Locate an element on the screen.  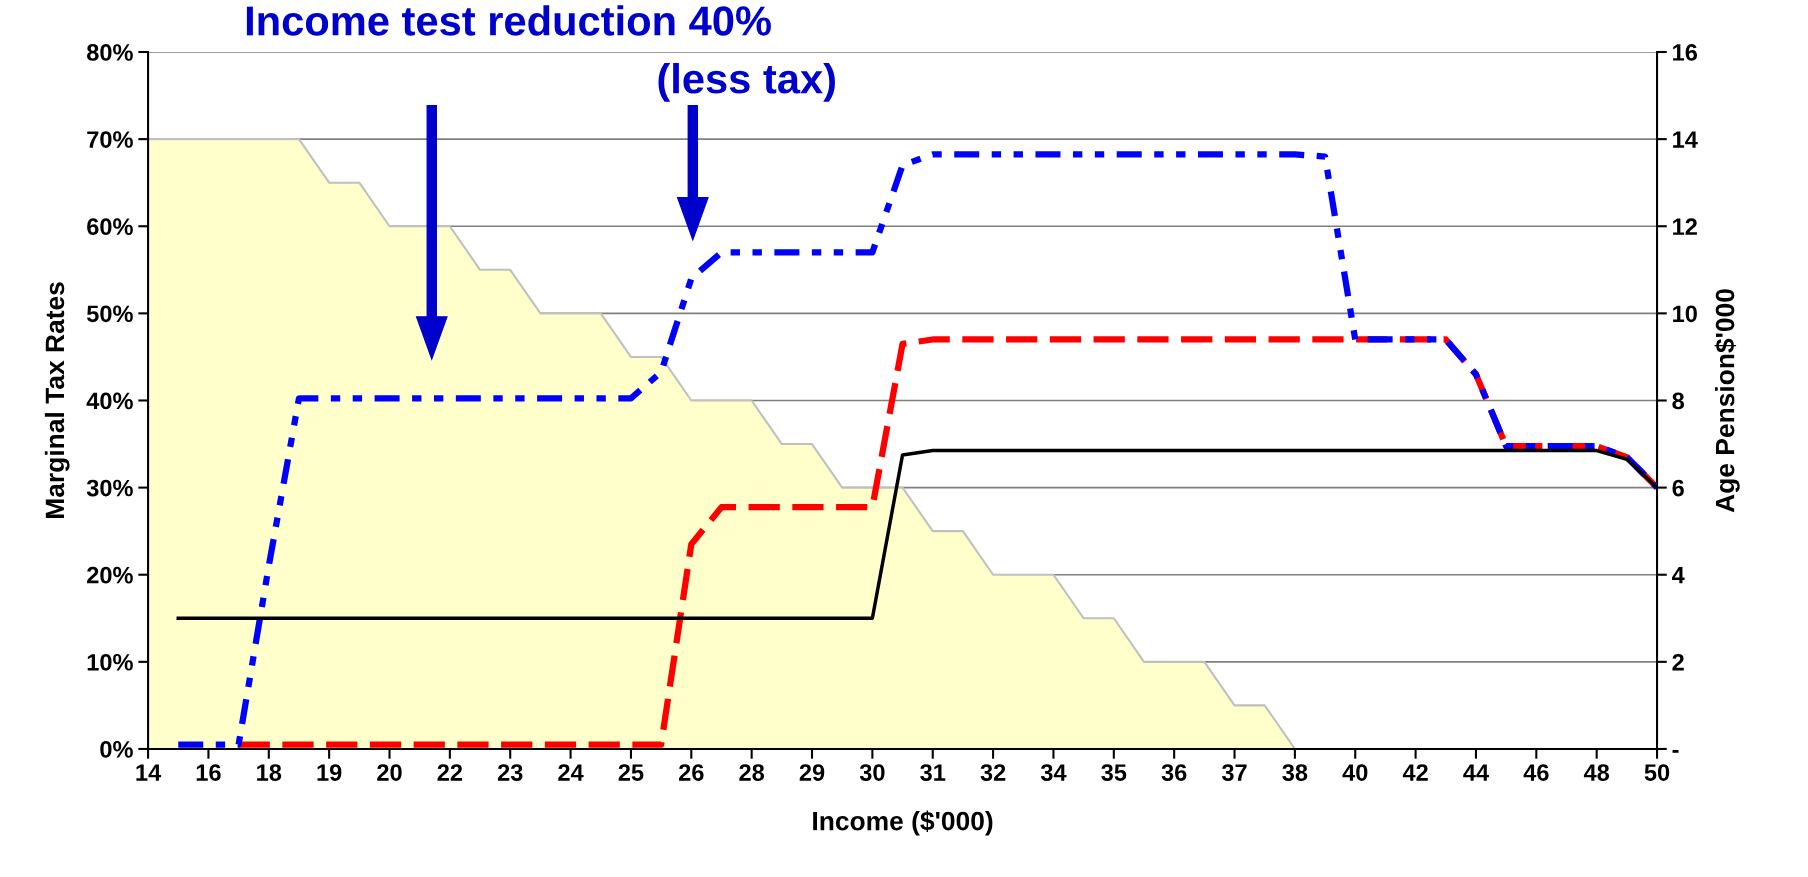
x-tick-label: 48 is located at coordinates (1596, 772).